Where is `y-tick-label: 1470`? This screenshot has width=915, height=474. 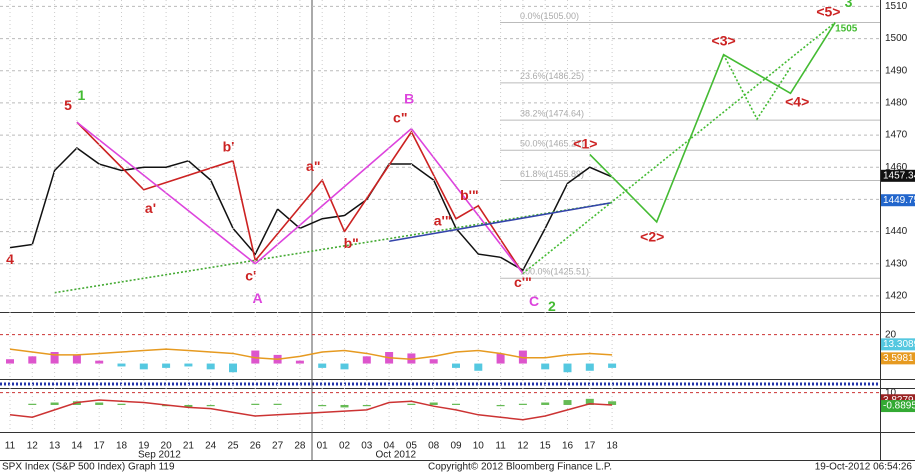
y-tick-label: 1470 is located at coordinates (896, 135).